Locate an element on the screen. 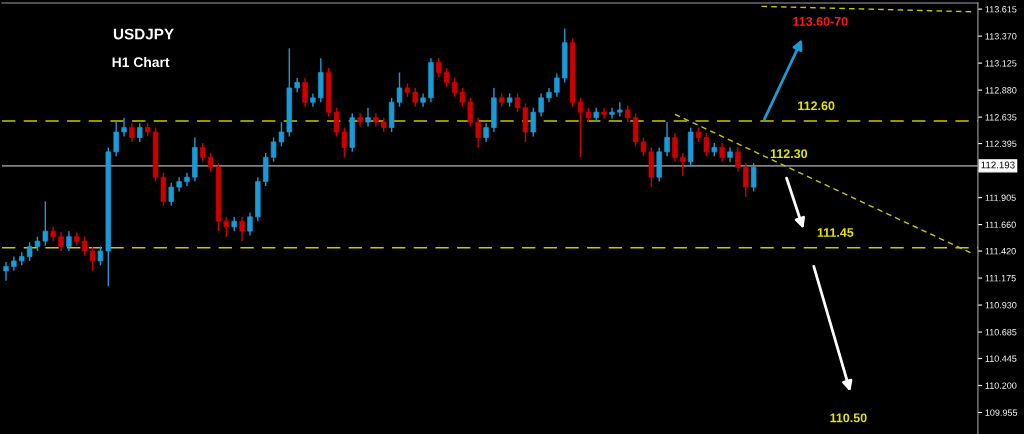 The image size is (1024, 434). y-tick-label: 111.905 is located at coordinates (1000, 197).